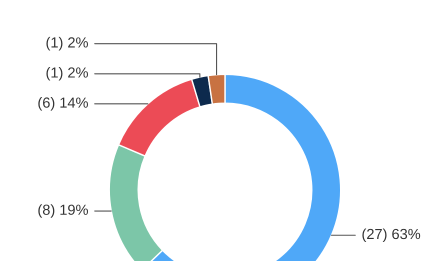  I want to click on data-label: (6) 14%, so click(63, 104).